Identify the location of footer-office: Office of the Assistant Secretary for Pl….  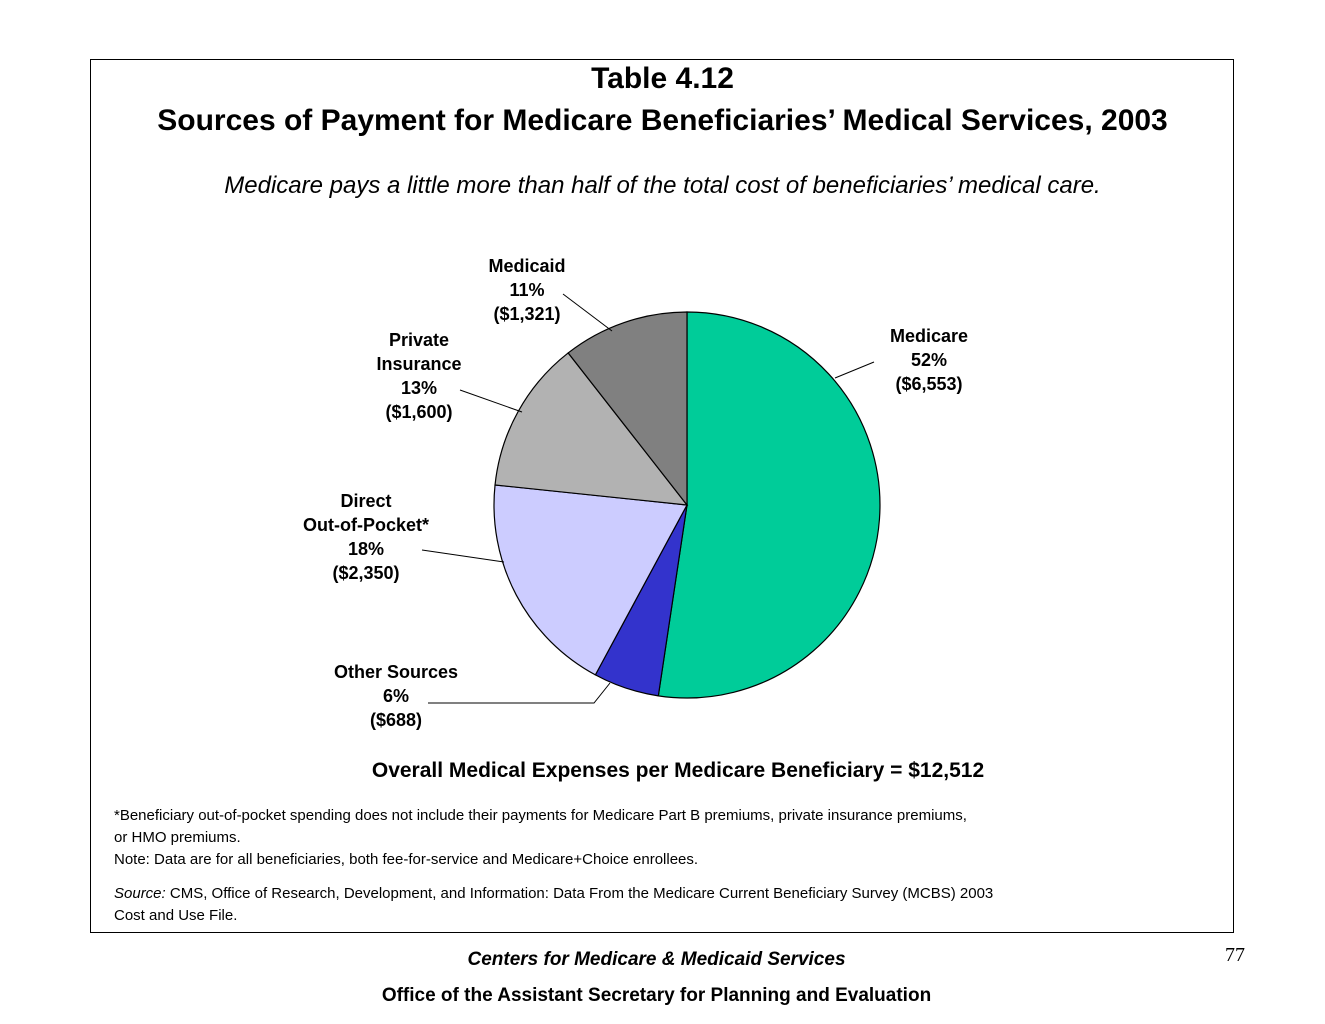
(656, 995).